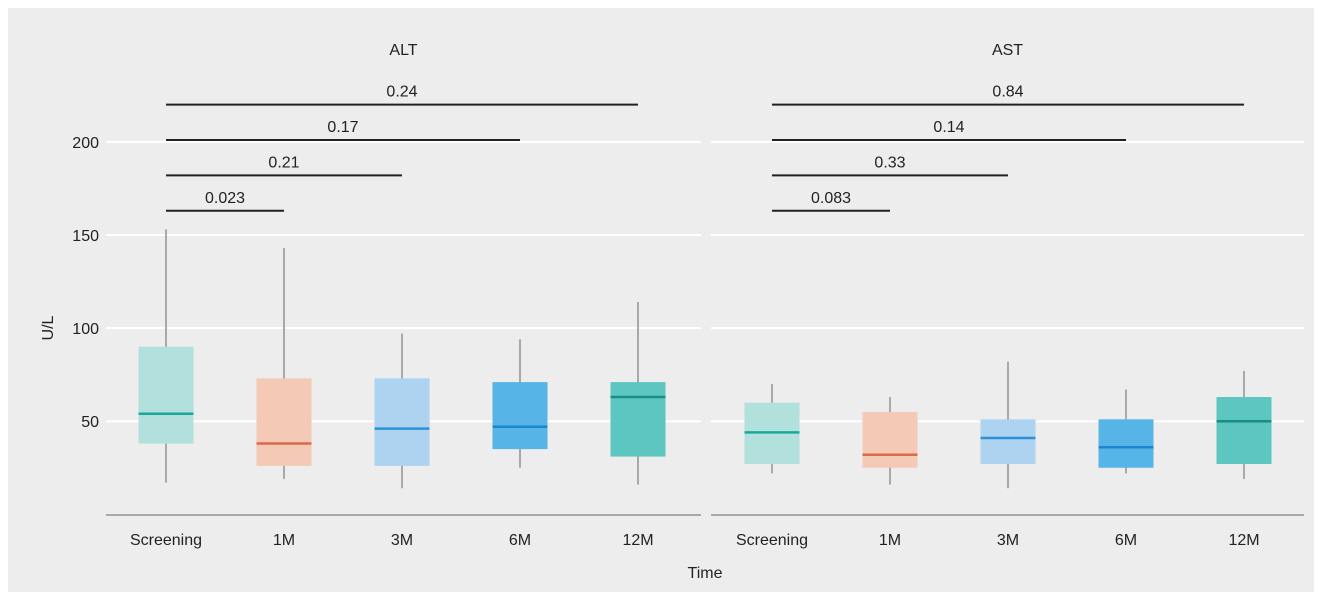 The image size is (1322, 600). What do you see at coordinates (48, 327) in the screenshot?
I see `y-axis-label: U/L` at bounding box center [48, 327].